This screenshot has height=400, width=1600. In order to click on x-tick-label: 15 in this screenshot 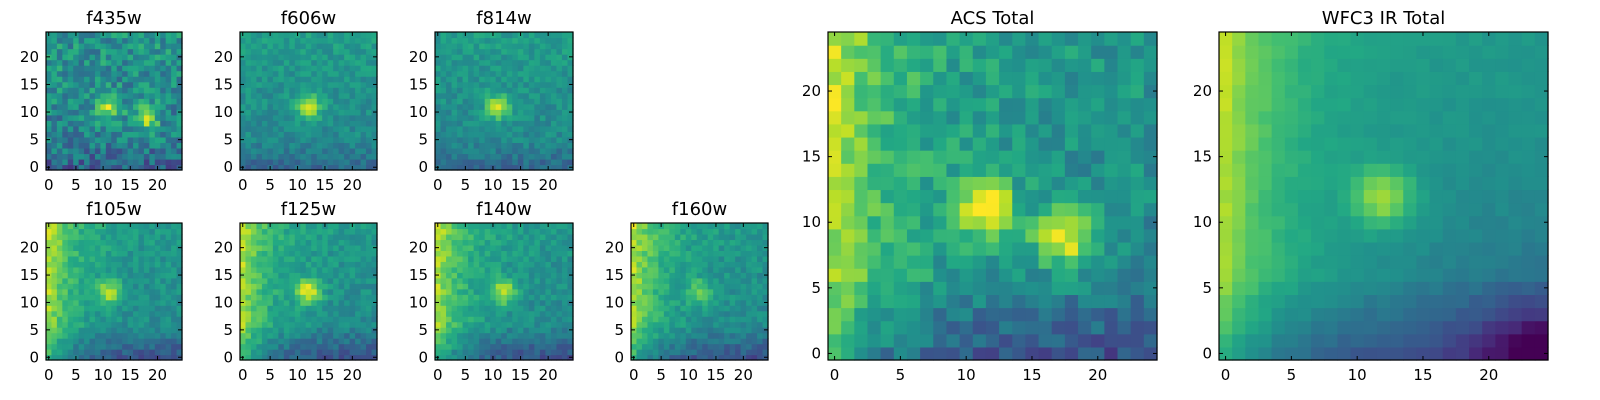, I will do `click(520, 185)`.